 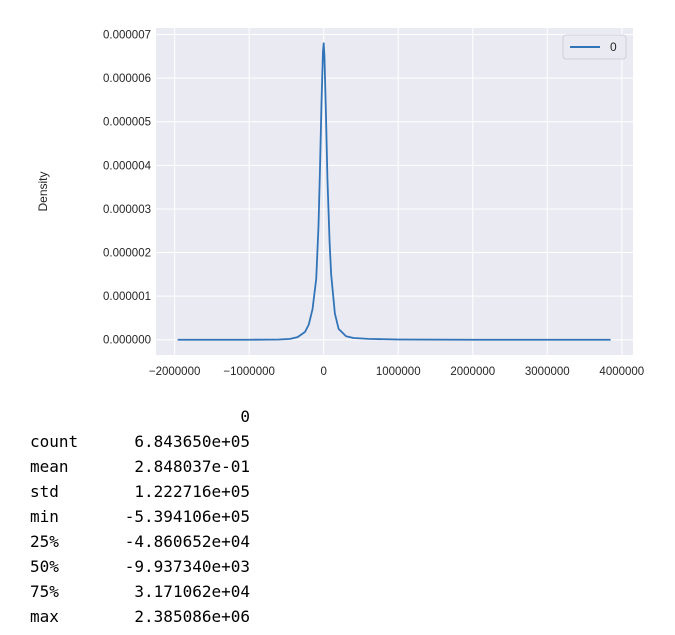 I want to click on row-value: 2.385086e+06, so click(x=192, y=616).